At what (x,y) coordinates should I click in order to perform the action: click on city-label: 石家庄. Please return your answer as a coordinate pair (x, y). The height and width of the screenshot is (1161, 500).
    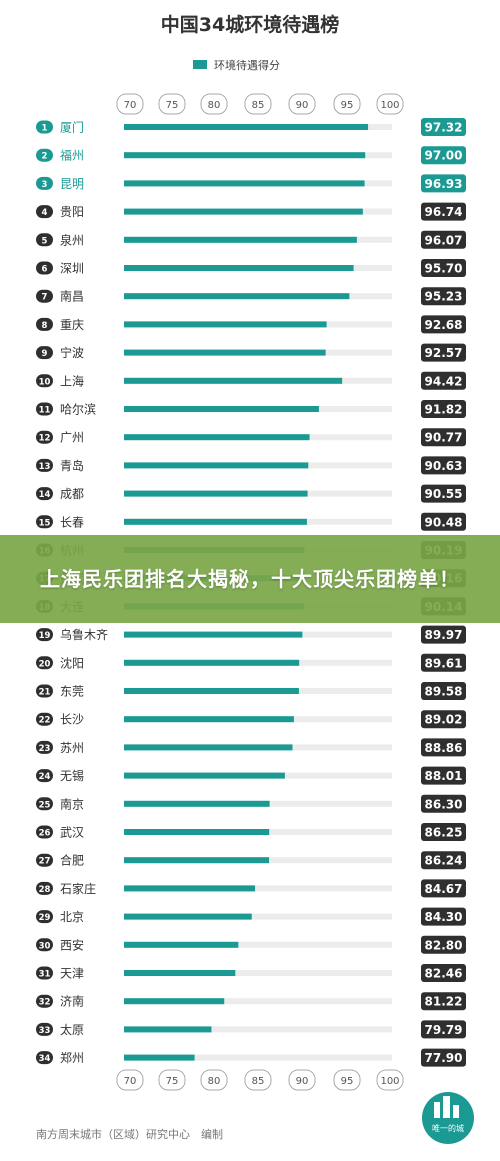
    Looking at the image, I should click on (78, 888).